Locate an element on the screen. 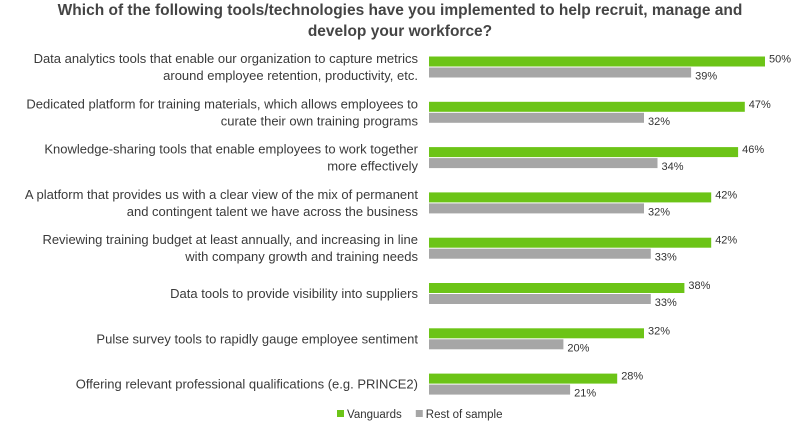  legend-label: Vanguards is located at coordinates (374, 415).